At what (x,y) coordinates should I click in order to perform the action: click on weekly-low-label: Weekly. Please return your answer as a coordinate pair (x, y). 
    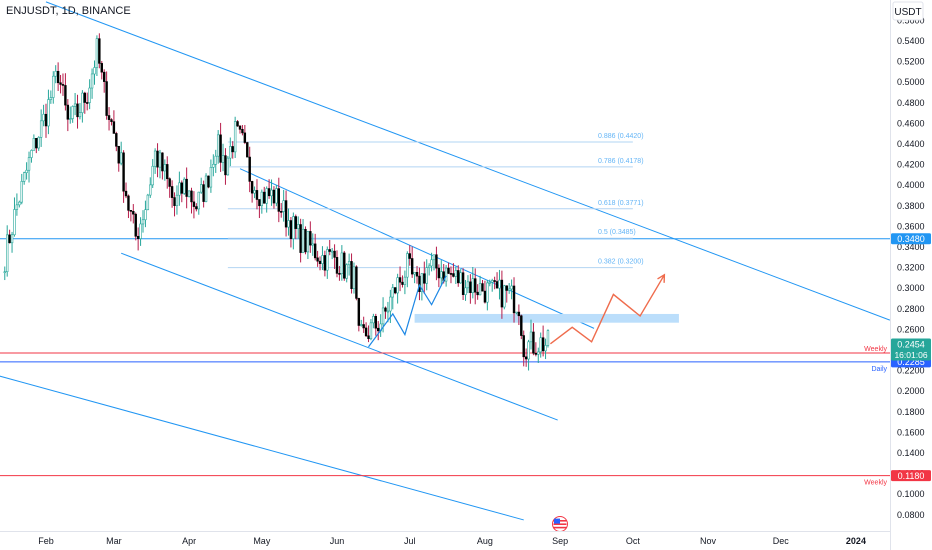
    Looking at the image, I should click on (875, 483).